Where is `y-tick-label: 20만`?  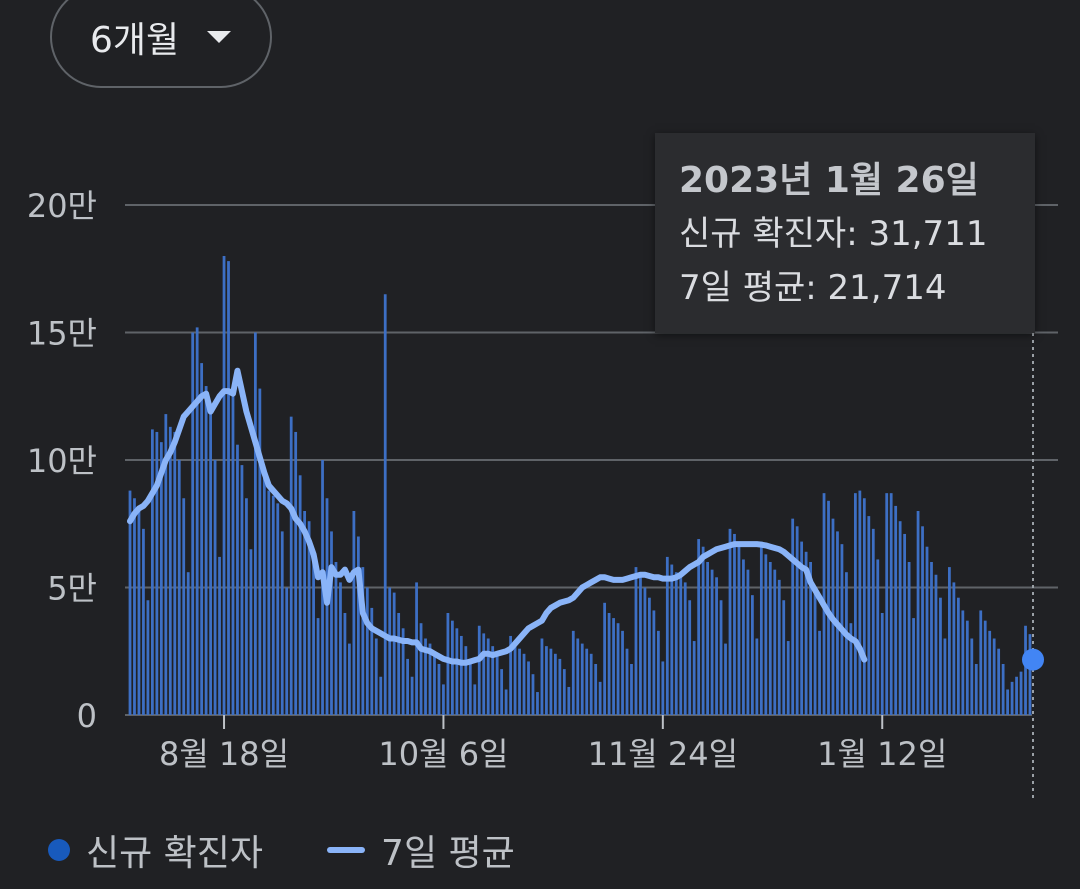
y-tick-label: 20만 is located at coordinates (62, 206).